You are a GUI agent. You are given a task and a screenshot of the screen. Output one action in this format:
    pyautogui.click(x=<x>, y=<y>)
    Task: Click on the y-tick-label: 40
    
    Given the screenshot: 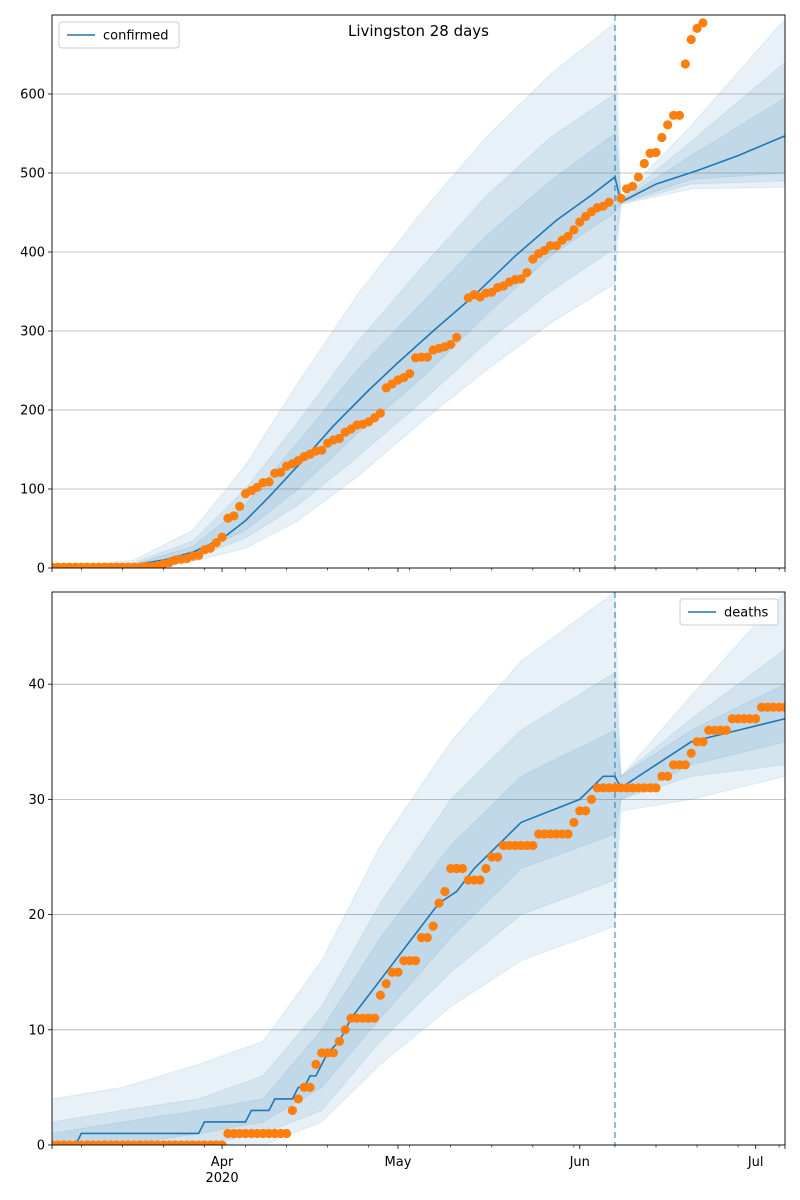 What is the action you would take?
    pyautogui.click(x=36, y=685)
    